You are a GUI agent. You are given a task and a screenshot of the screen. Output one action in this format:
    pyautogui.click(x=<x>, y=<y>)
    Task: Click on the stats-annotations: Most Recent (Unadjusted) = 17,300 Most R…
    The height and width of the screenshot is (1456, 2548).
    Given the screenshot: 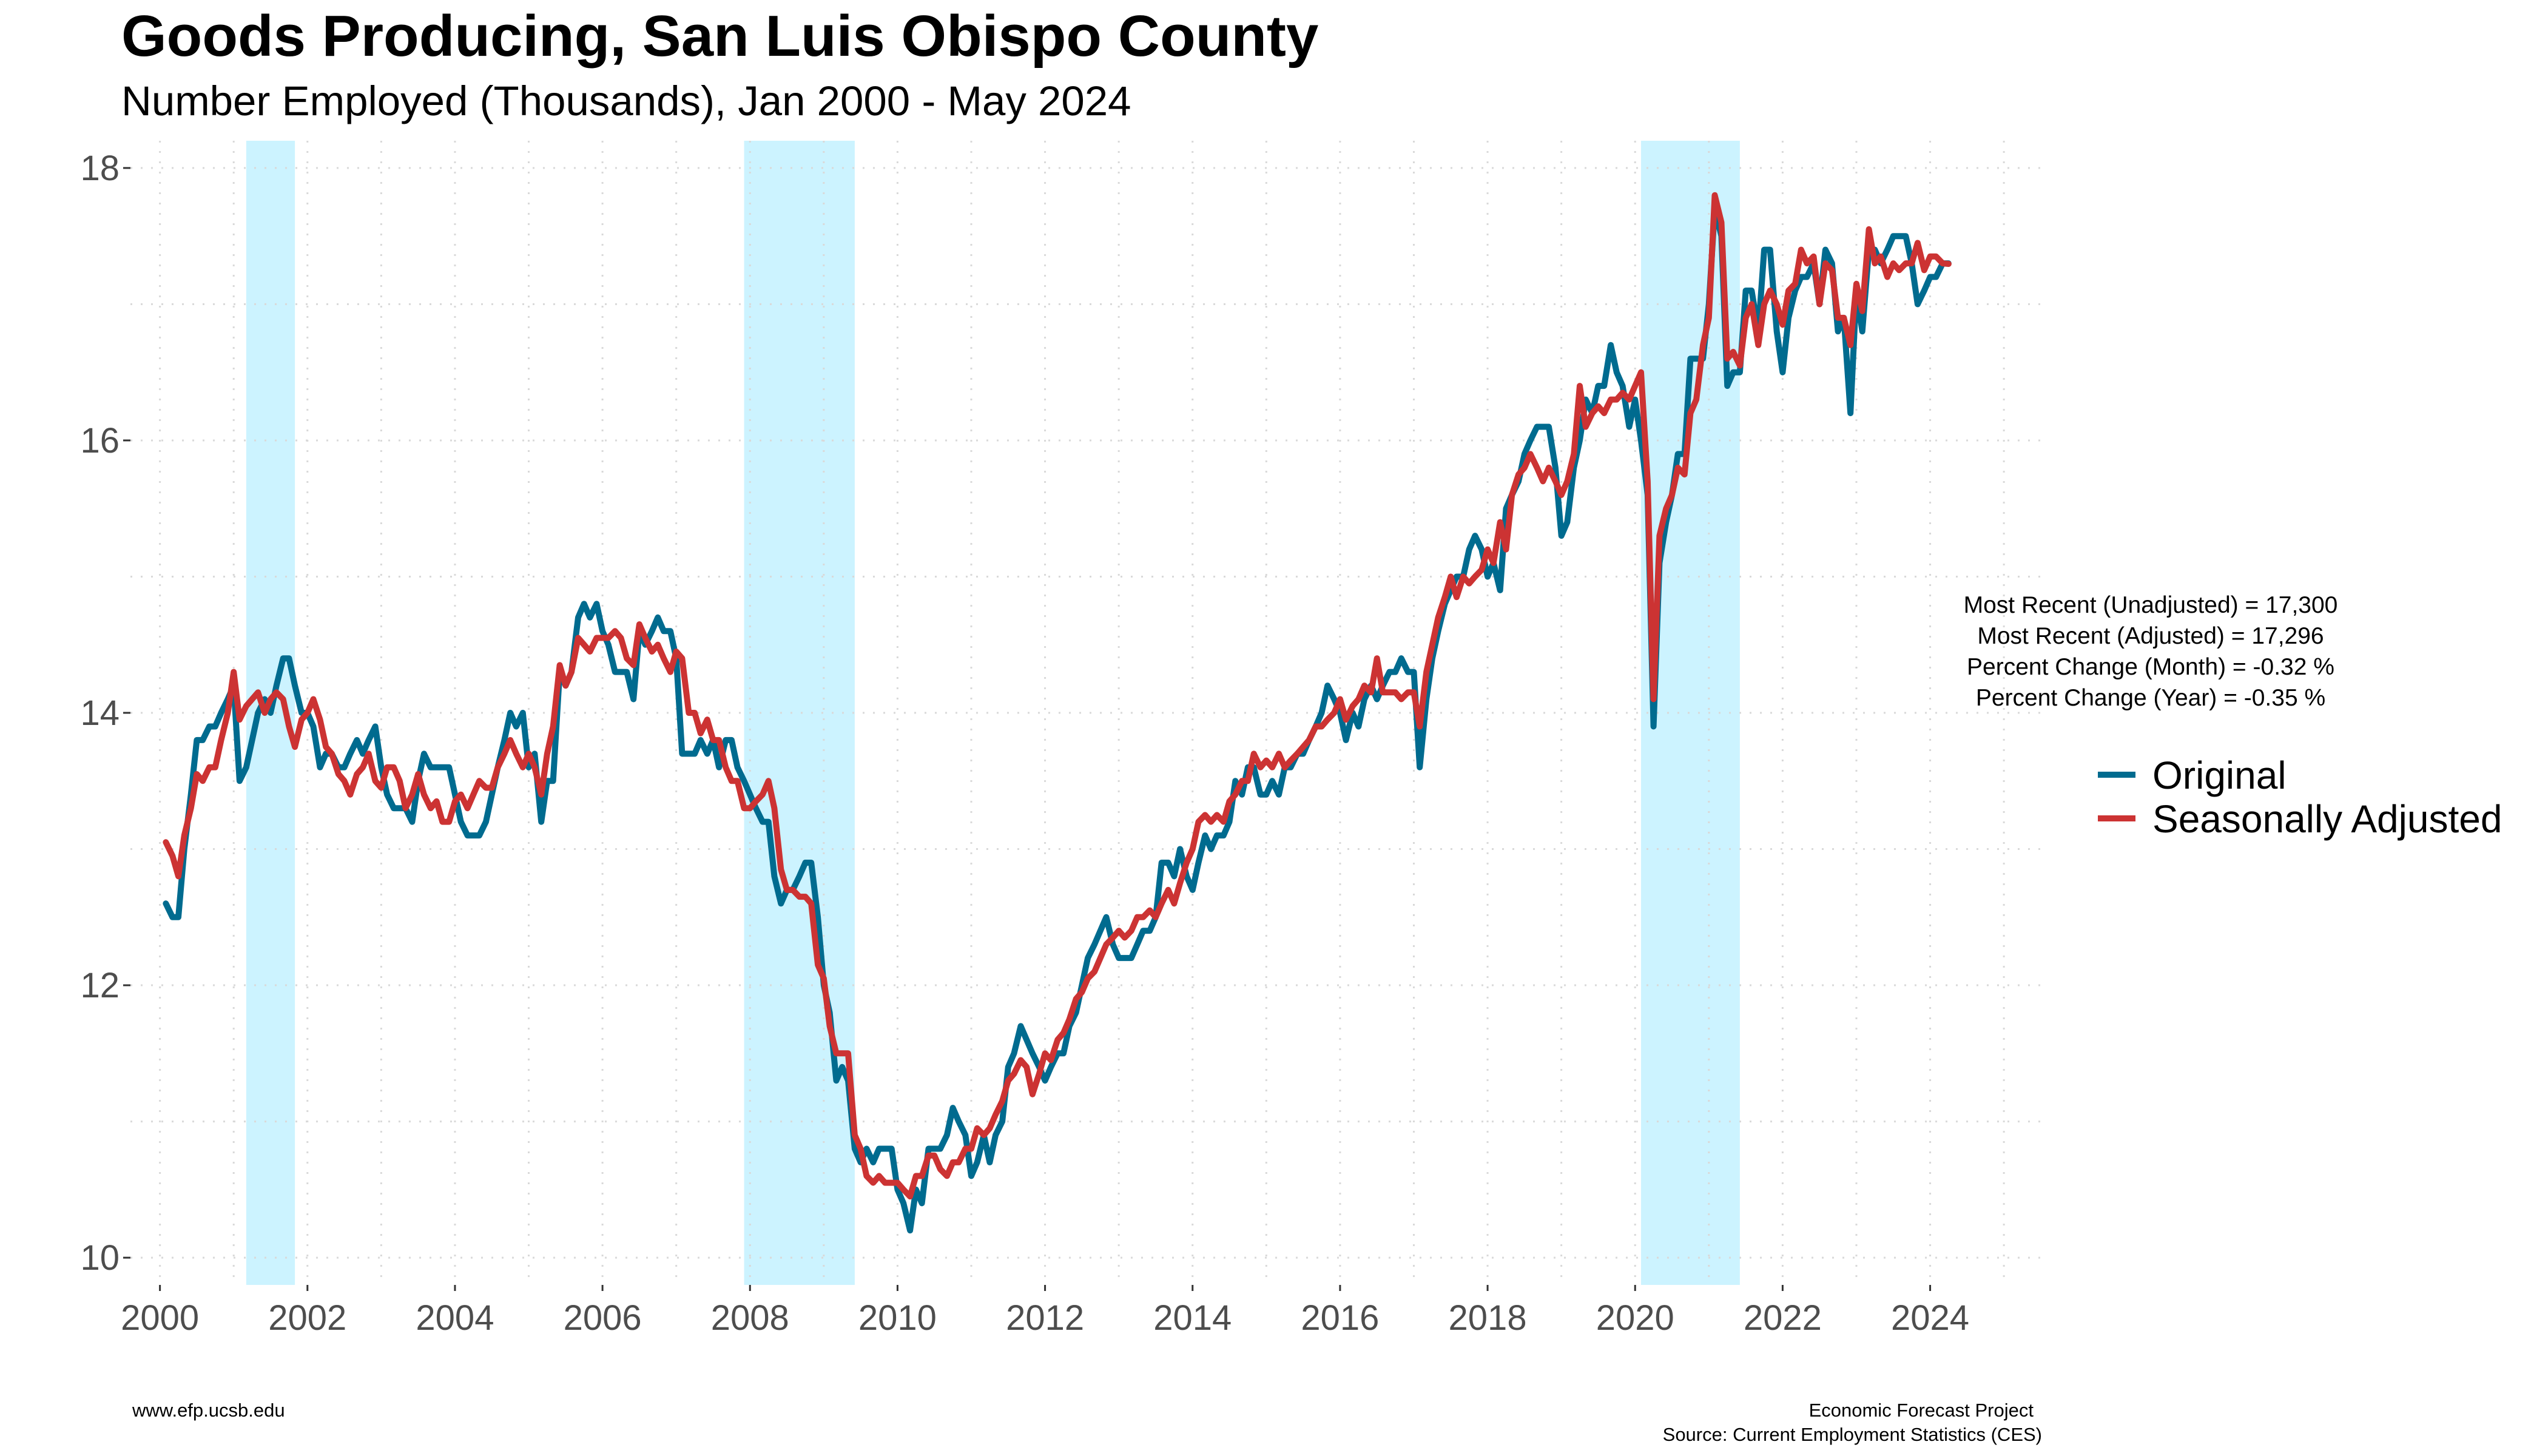 What is the action you would take?
    pyautogui.click(x=2151, y=651)
    